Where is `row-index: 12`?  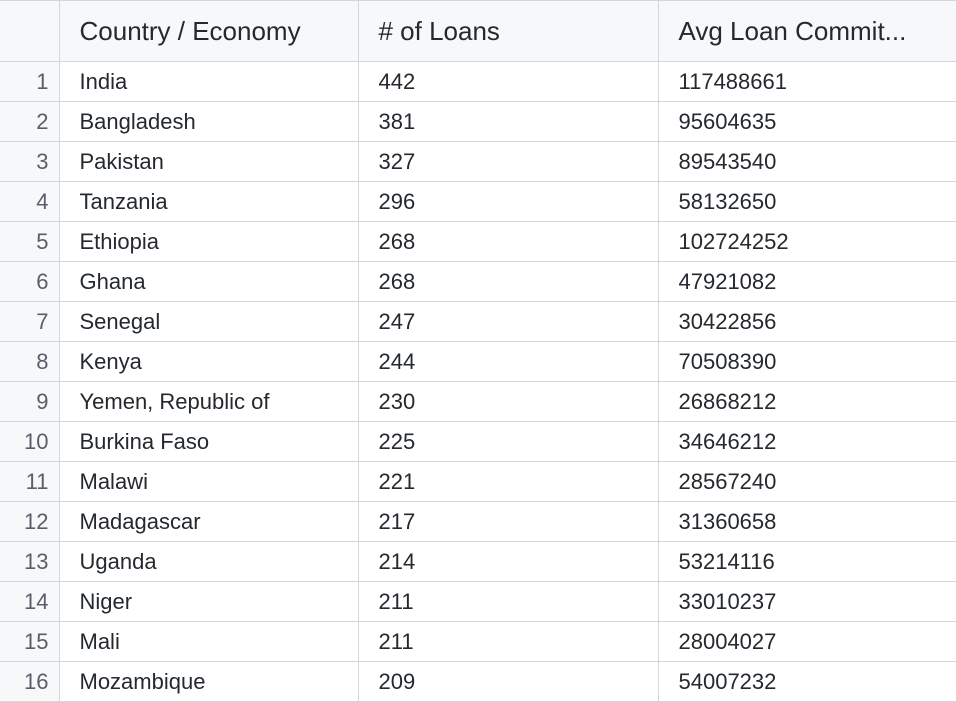 row-index: 12 is located at coordinates (30, 521).